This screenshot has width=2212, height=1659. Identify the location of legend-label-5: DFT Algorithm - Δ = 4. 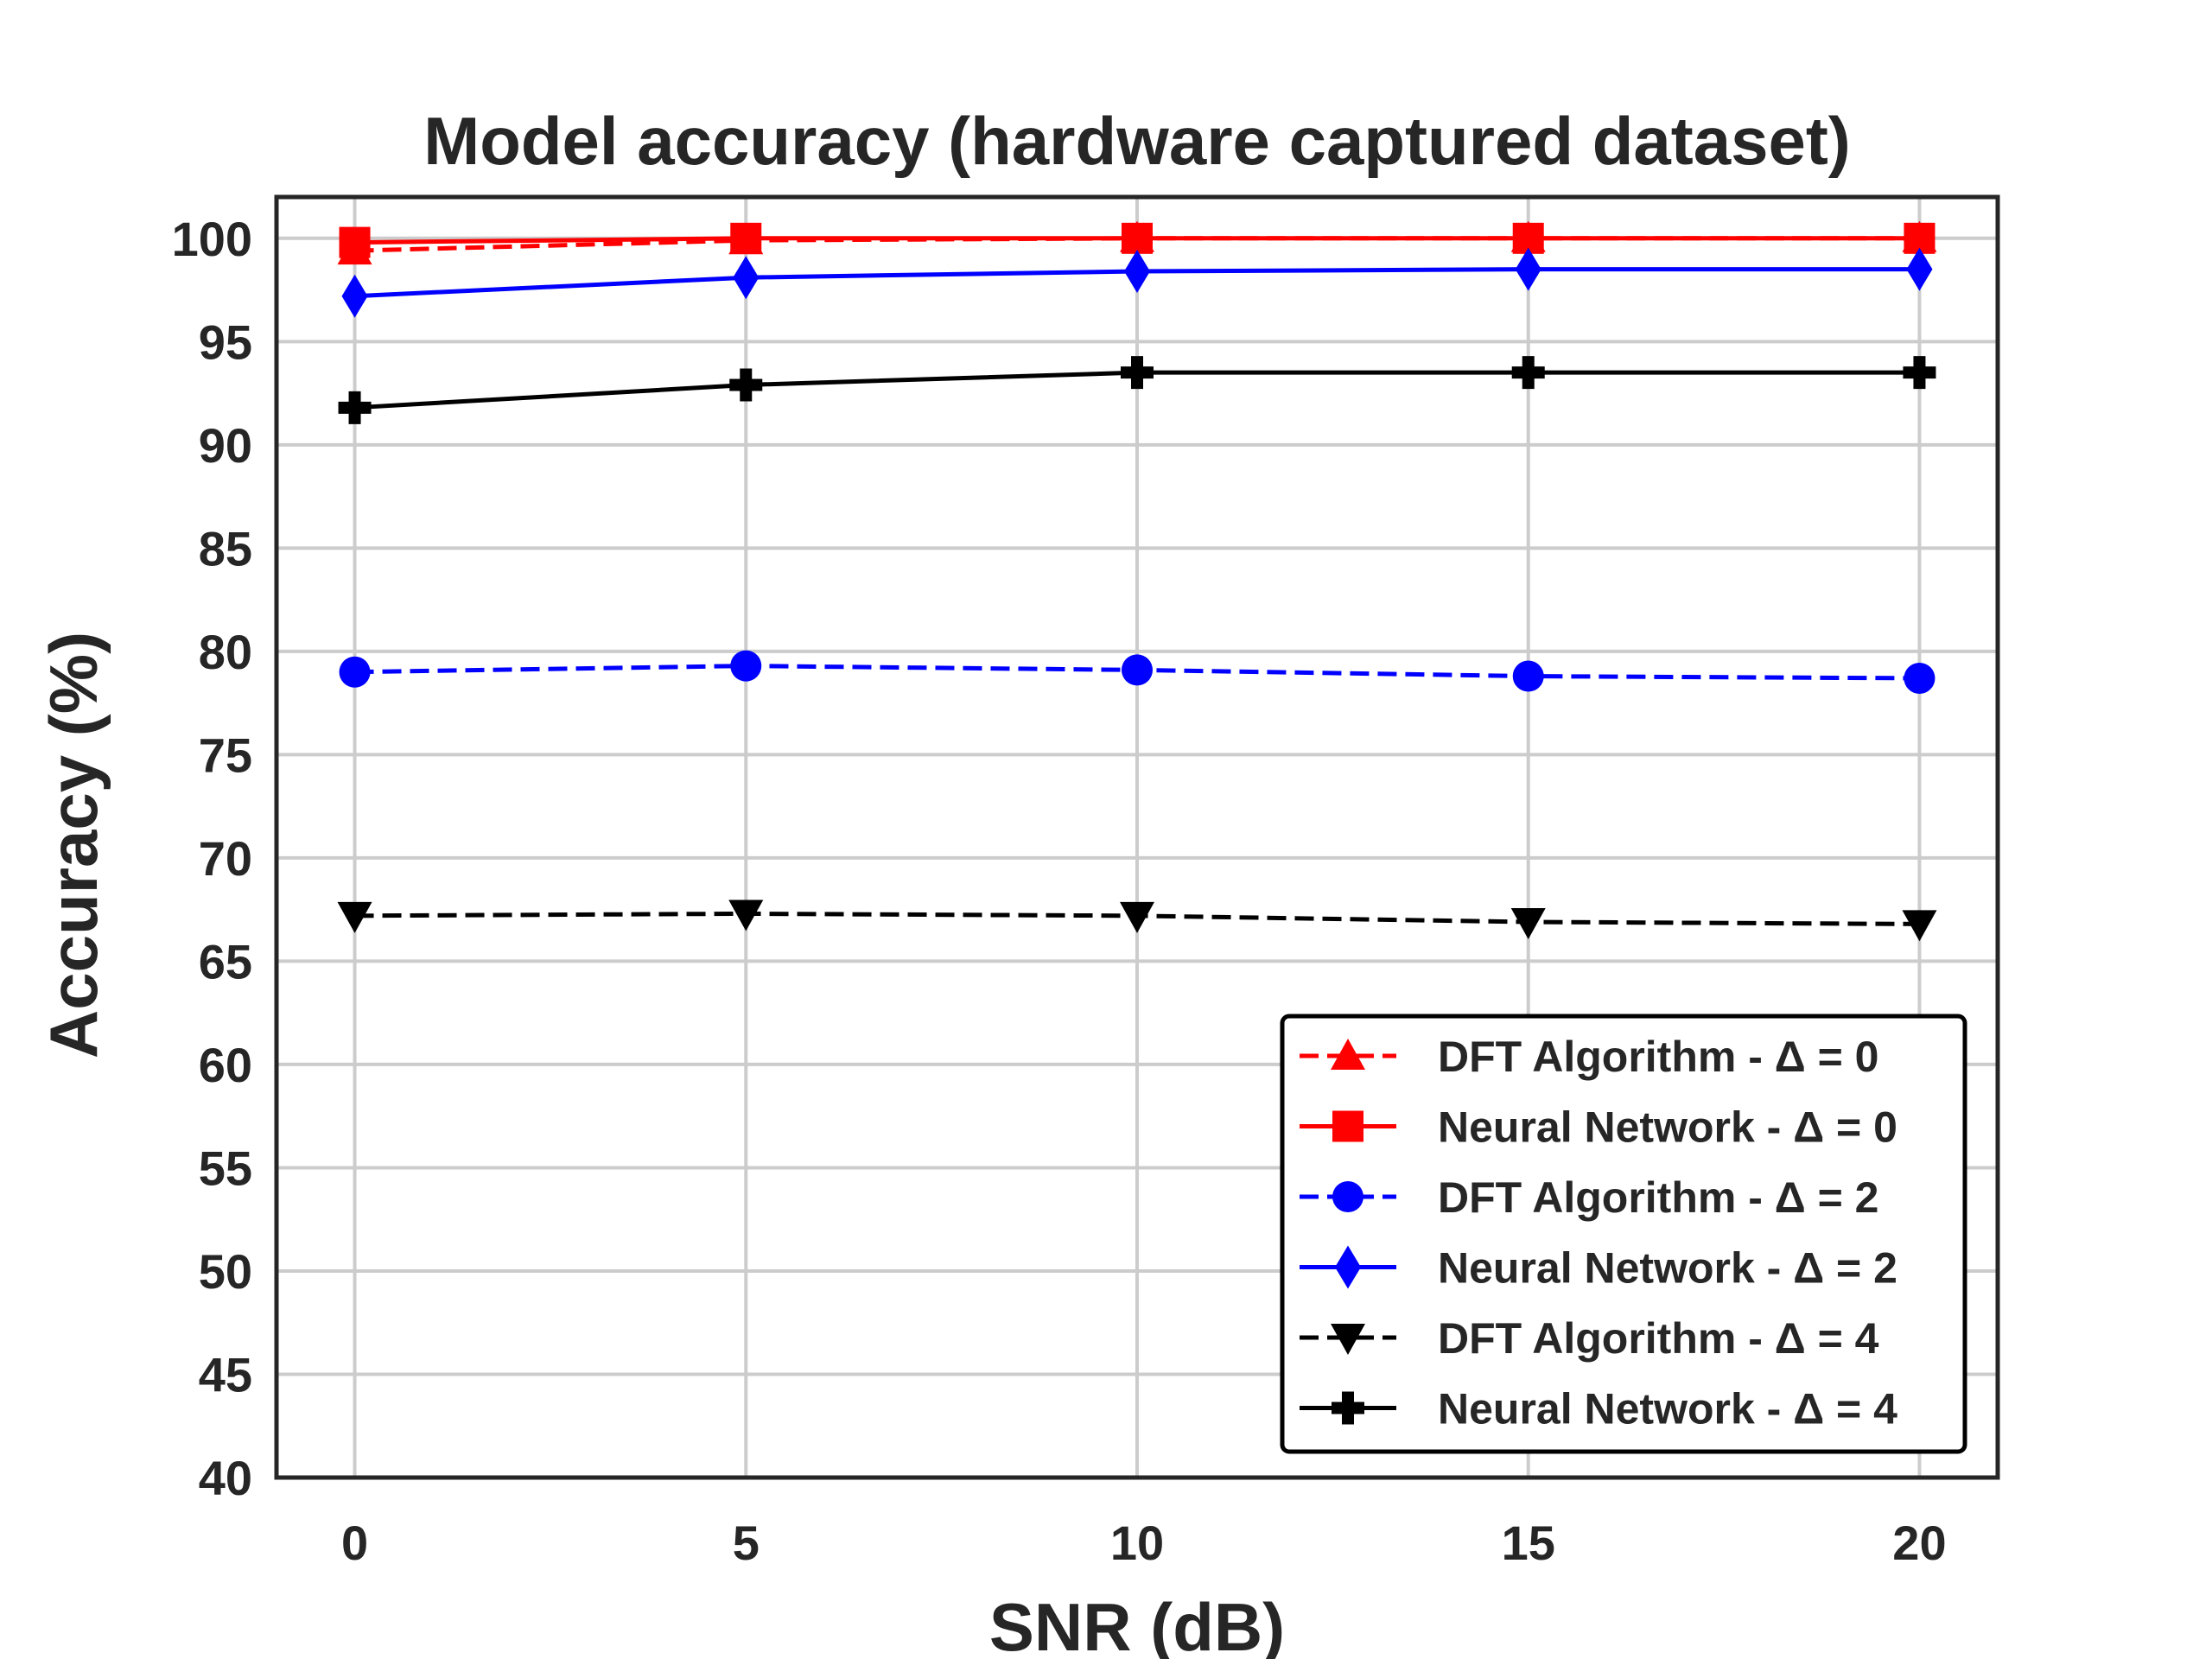
(1658, 1338).